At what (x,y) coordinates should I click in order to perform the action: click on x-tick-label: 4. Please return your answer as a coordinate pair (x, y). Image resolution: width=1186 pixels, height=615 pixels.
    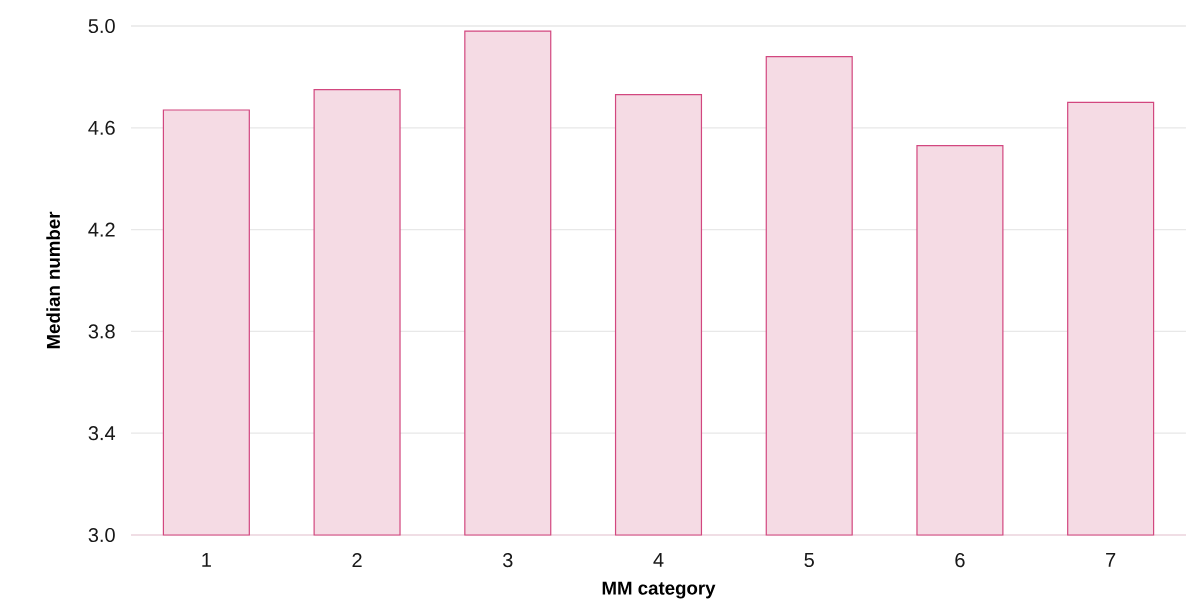
    Looking at the image, I should click on (658, 560).